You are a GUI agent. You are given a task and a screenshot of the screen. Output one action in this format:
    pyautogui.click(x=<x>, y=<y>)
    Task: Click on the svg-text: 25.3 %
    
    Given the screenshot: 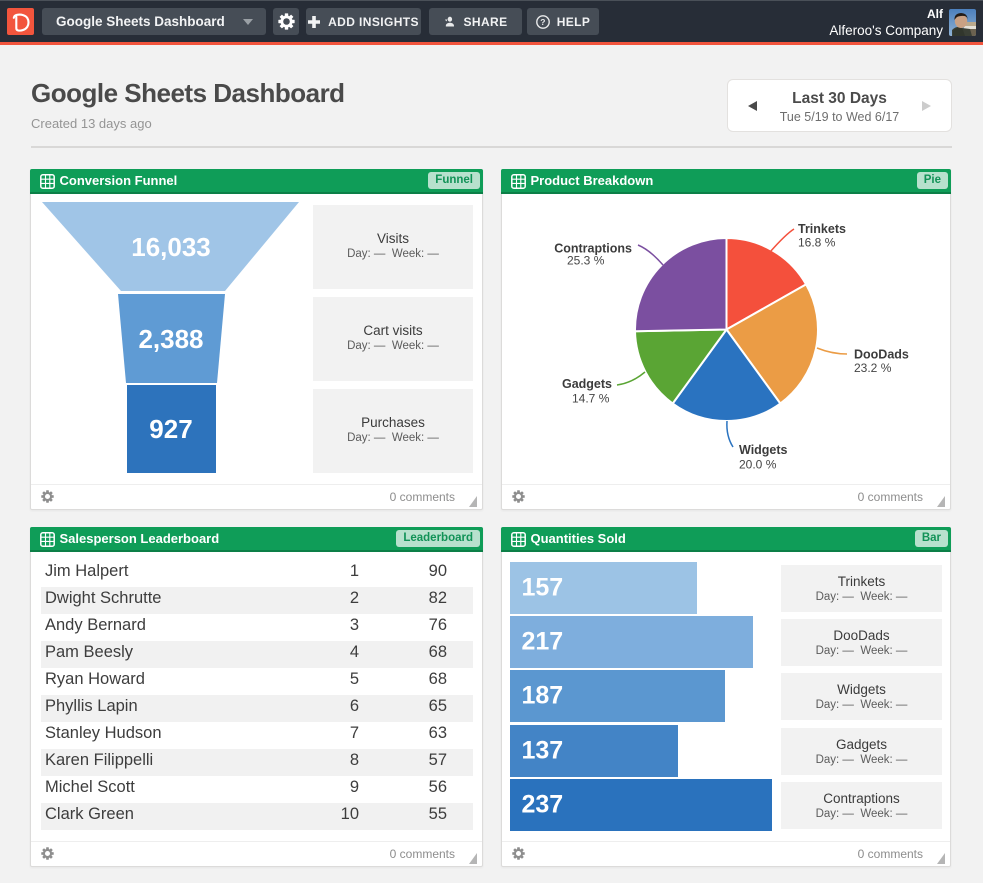 What is the action you would take?
    pyautogui.click(x=586, y=261)
    